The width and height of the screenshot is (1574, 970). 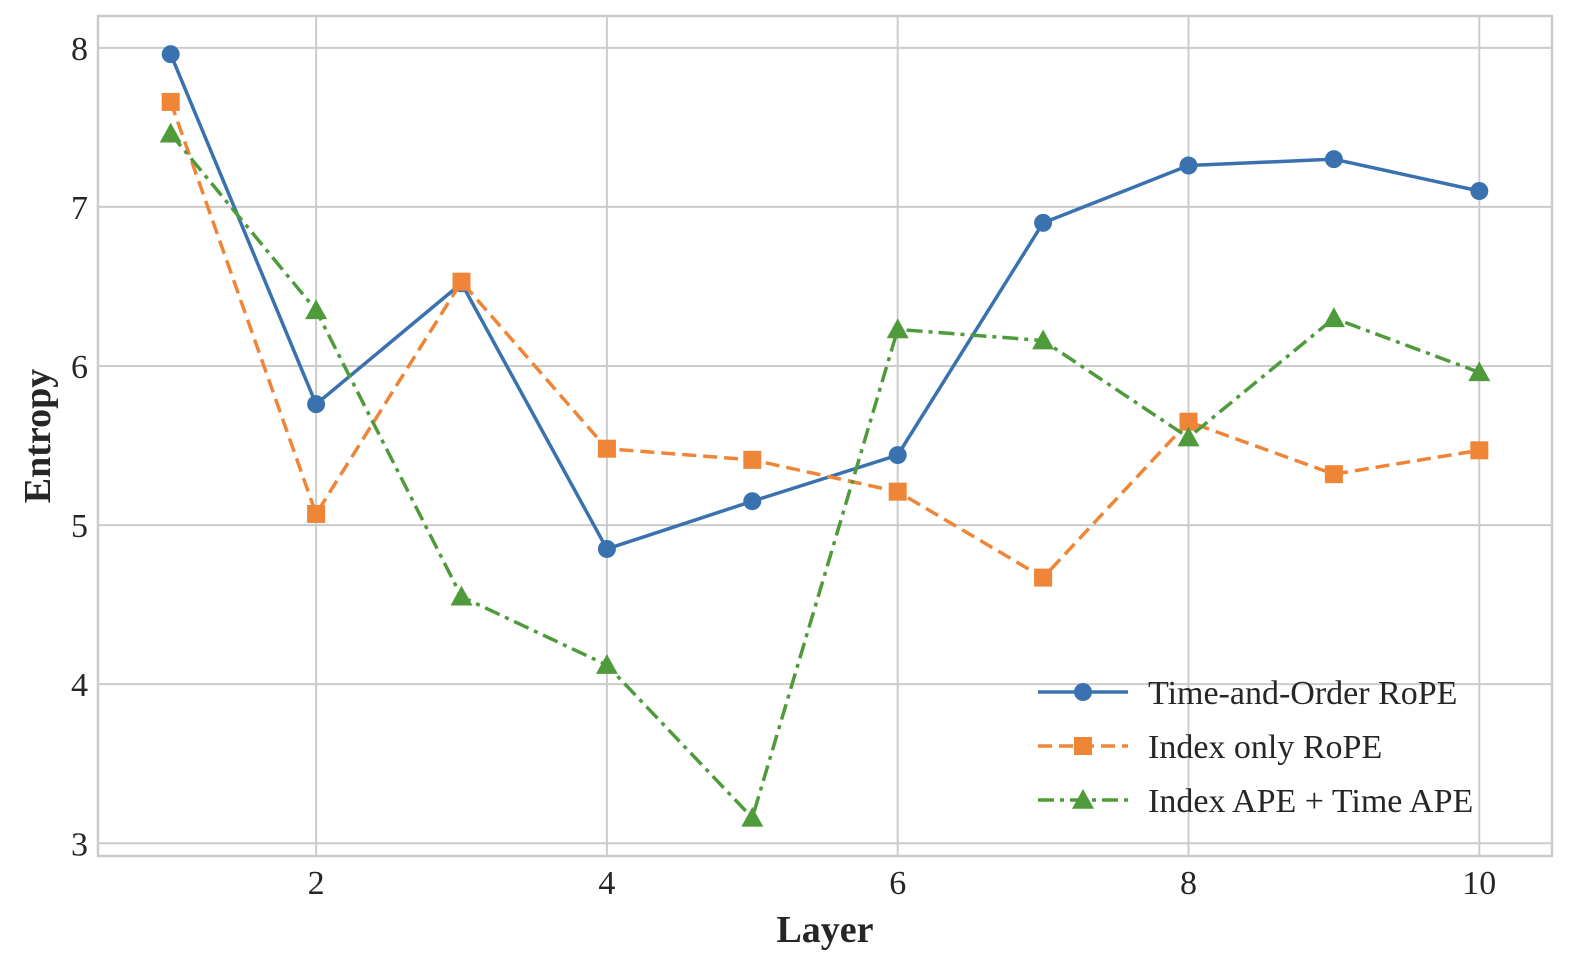 I want to click on legend-label: Index APE + Time APE, so click(x=1310, y=801).